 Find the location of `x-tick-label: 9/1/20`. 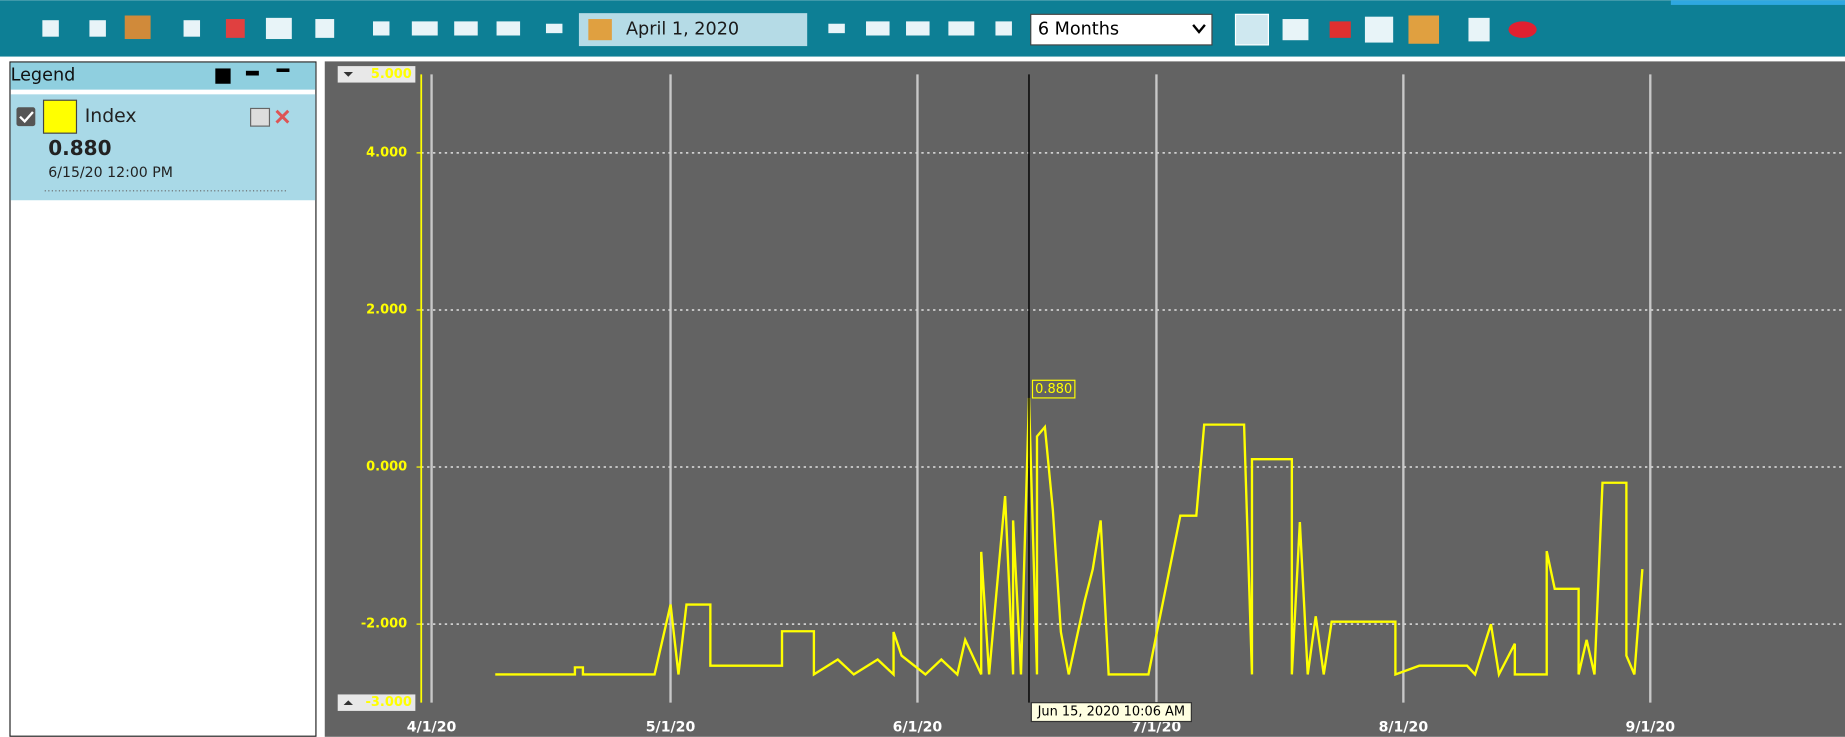

x-tick-label: 9/1/20 is located at coordinates (1651, 727).